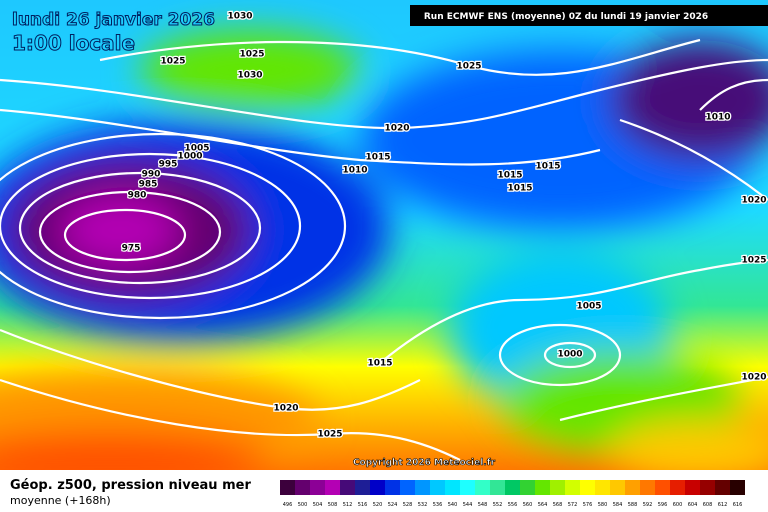  Describe the element at coordinates (708, 505) in the screenshot. I see `scale-label: 608` at that location.